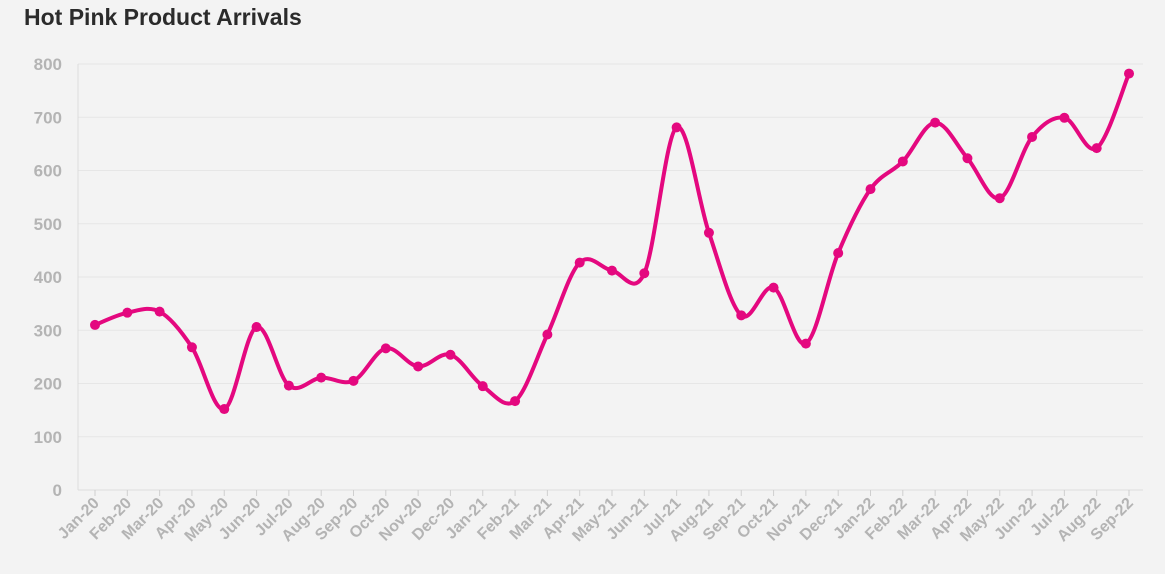 This screenshot has width=1165, height=574. I want to click on y-tick-label: 300, so click(48, 330).